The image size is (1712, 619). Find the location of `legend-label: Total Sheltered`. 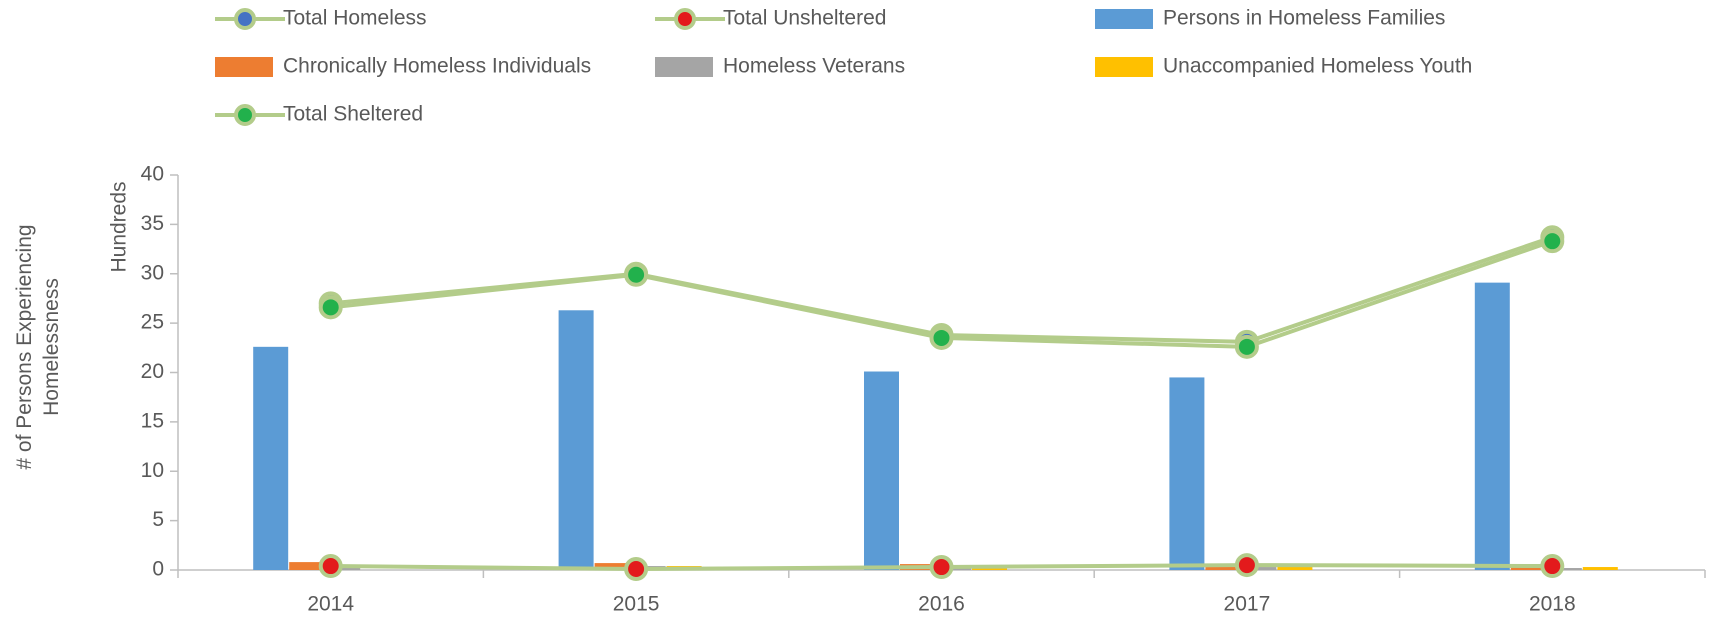

legend-label: Total Sheltered is located at coordinates (353, 114).